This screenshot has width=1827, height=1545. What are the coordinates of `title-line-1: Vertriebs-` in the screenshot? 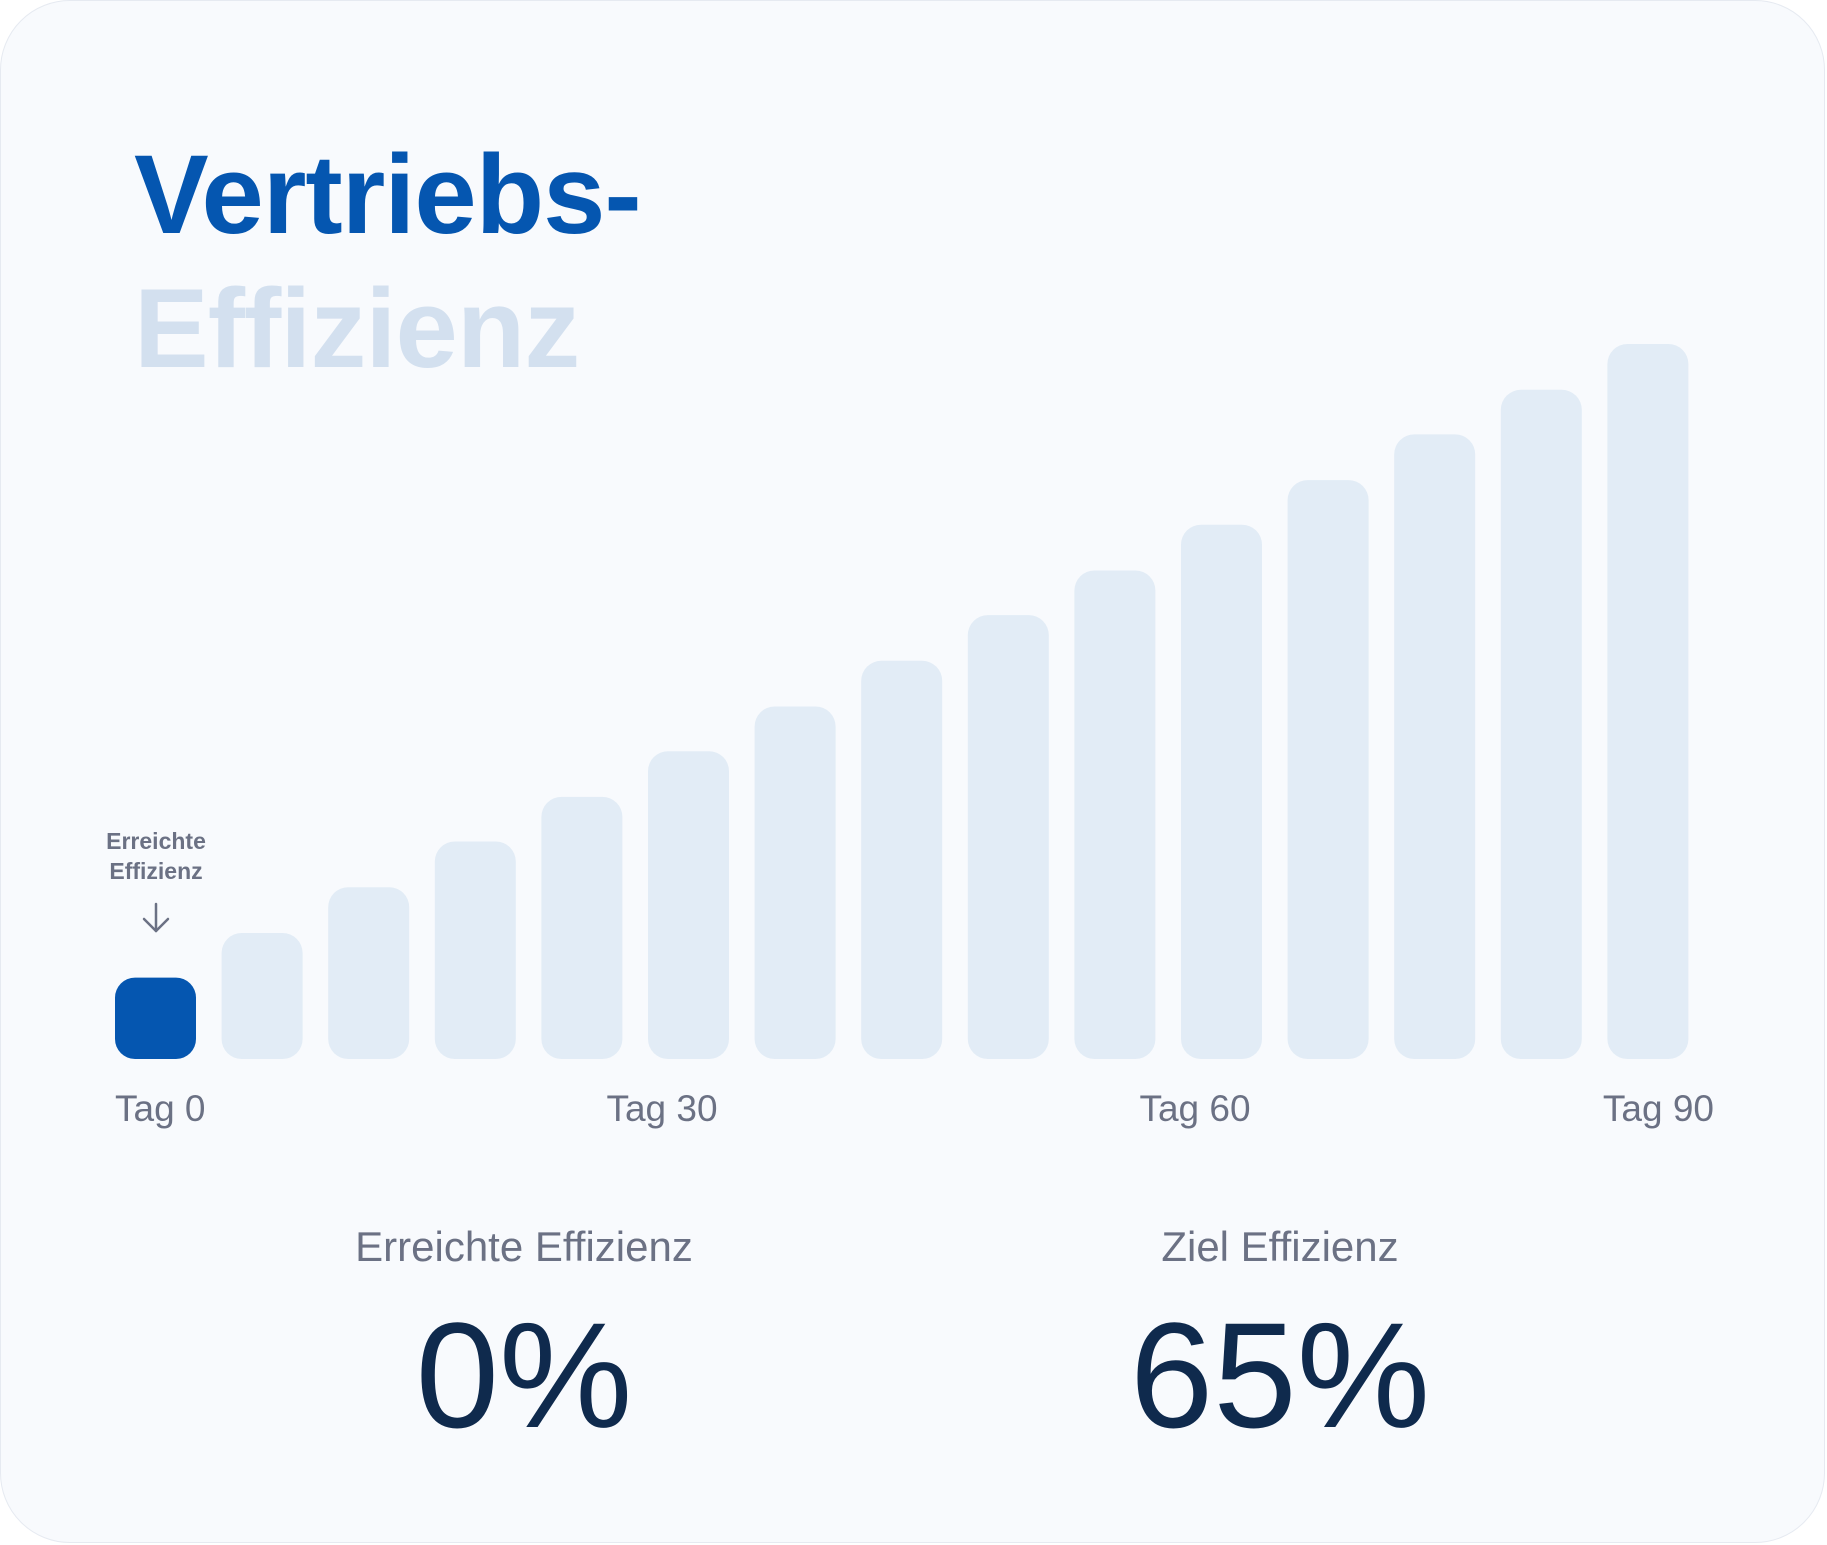 It's located at (388, 194).